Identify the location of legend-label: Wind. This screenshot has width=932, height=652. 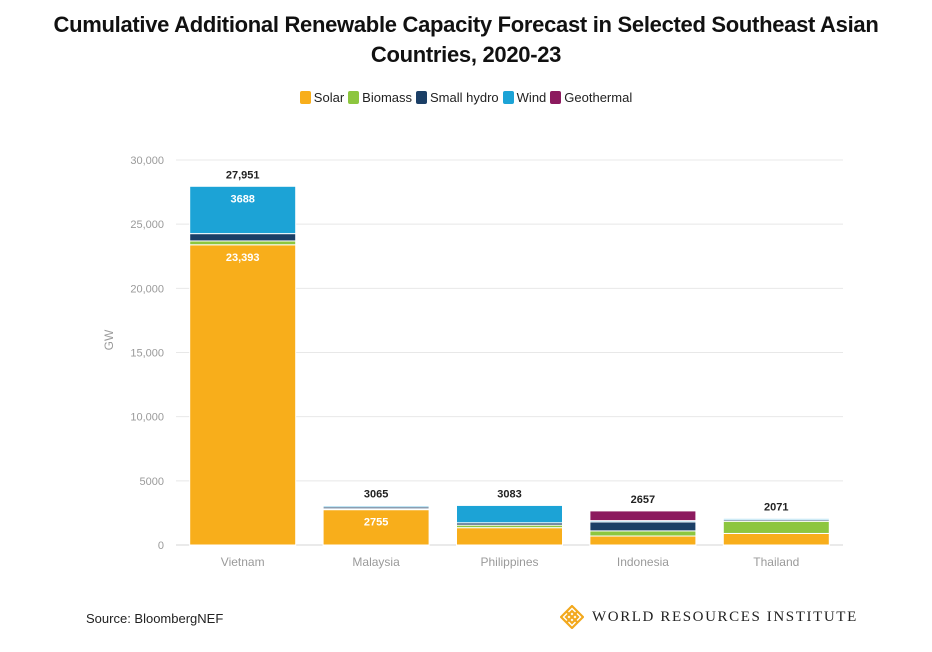
(531, 97).